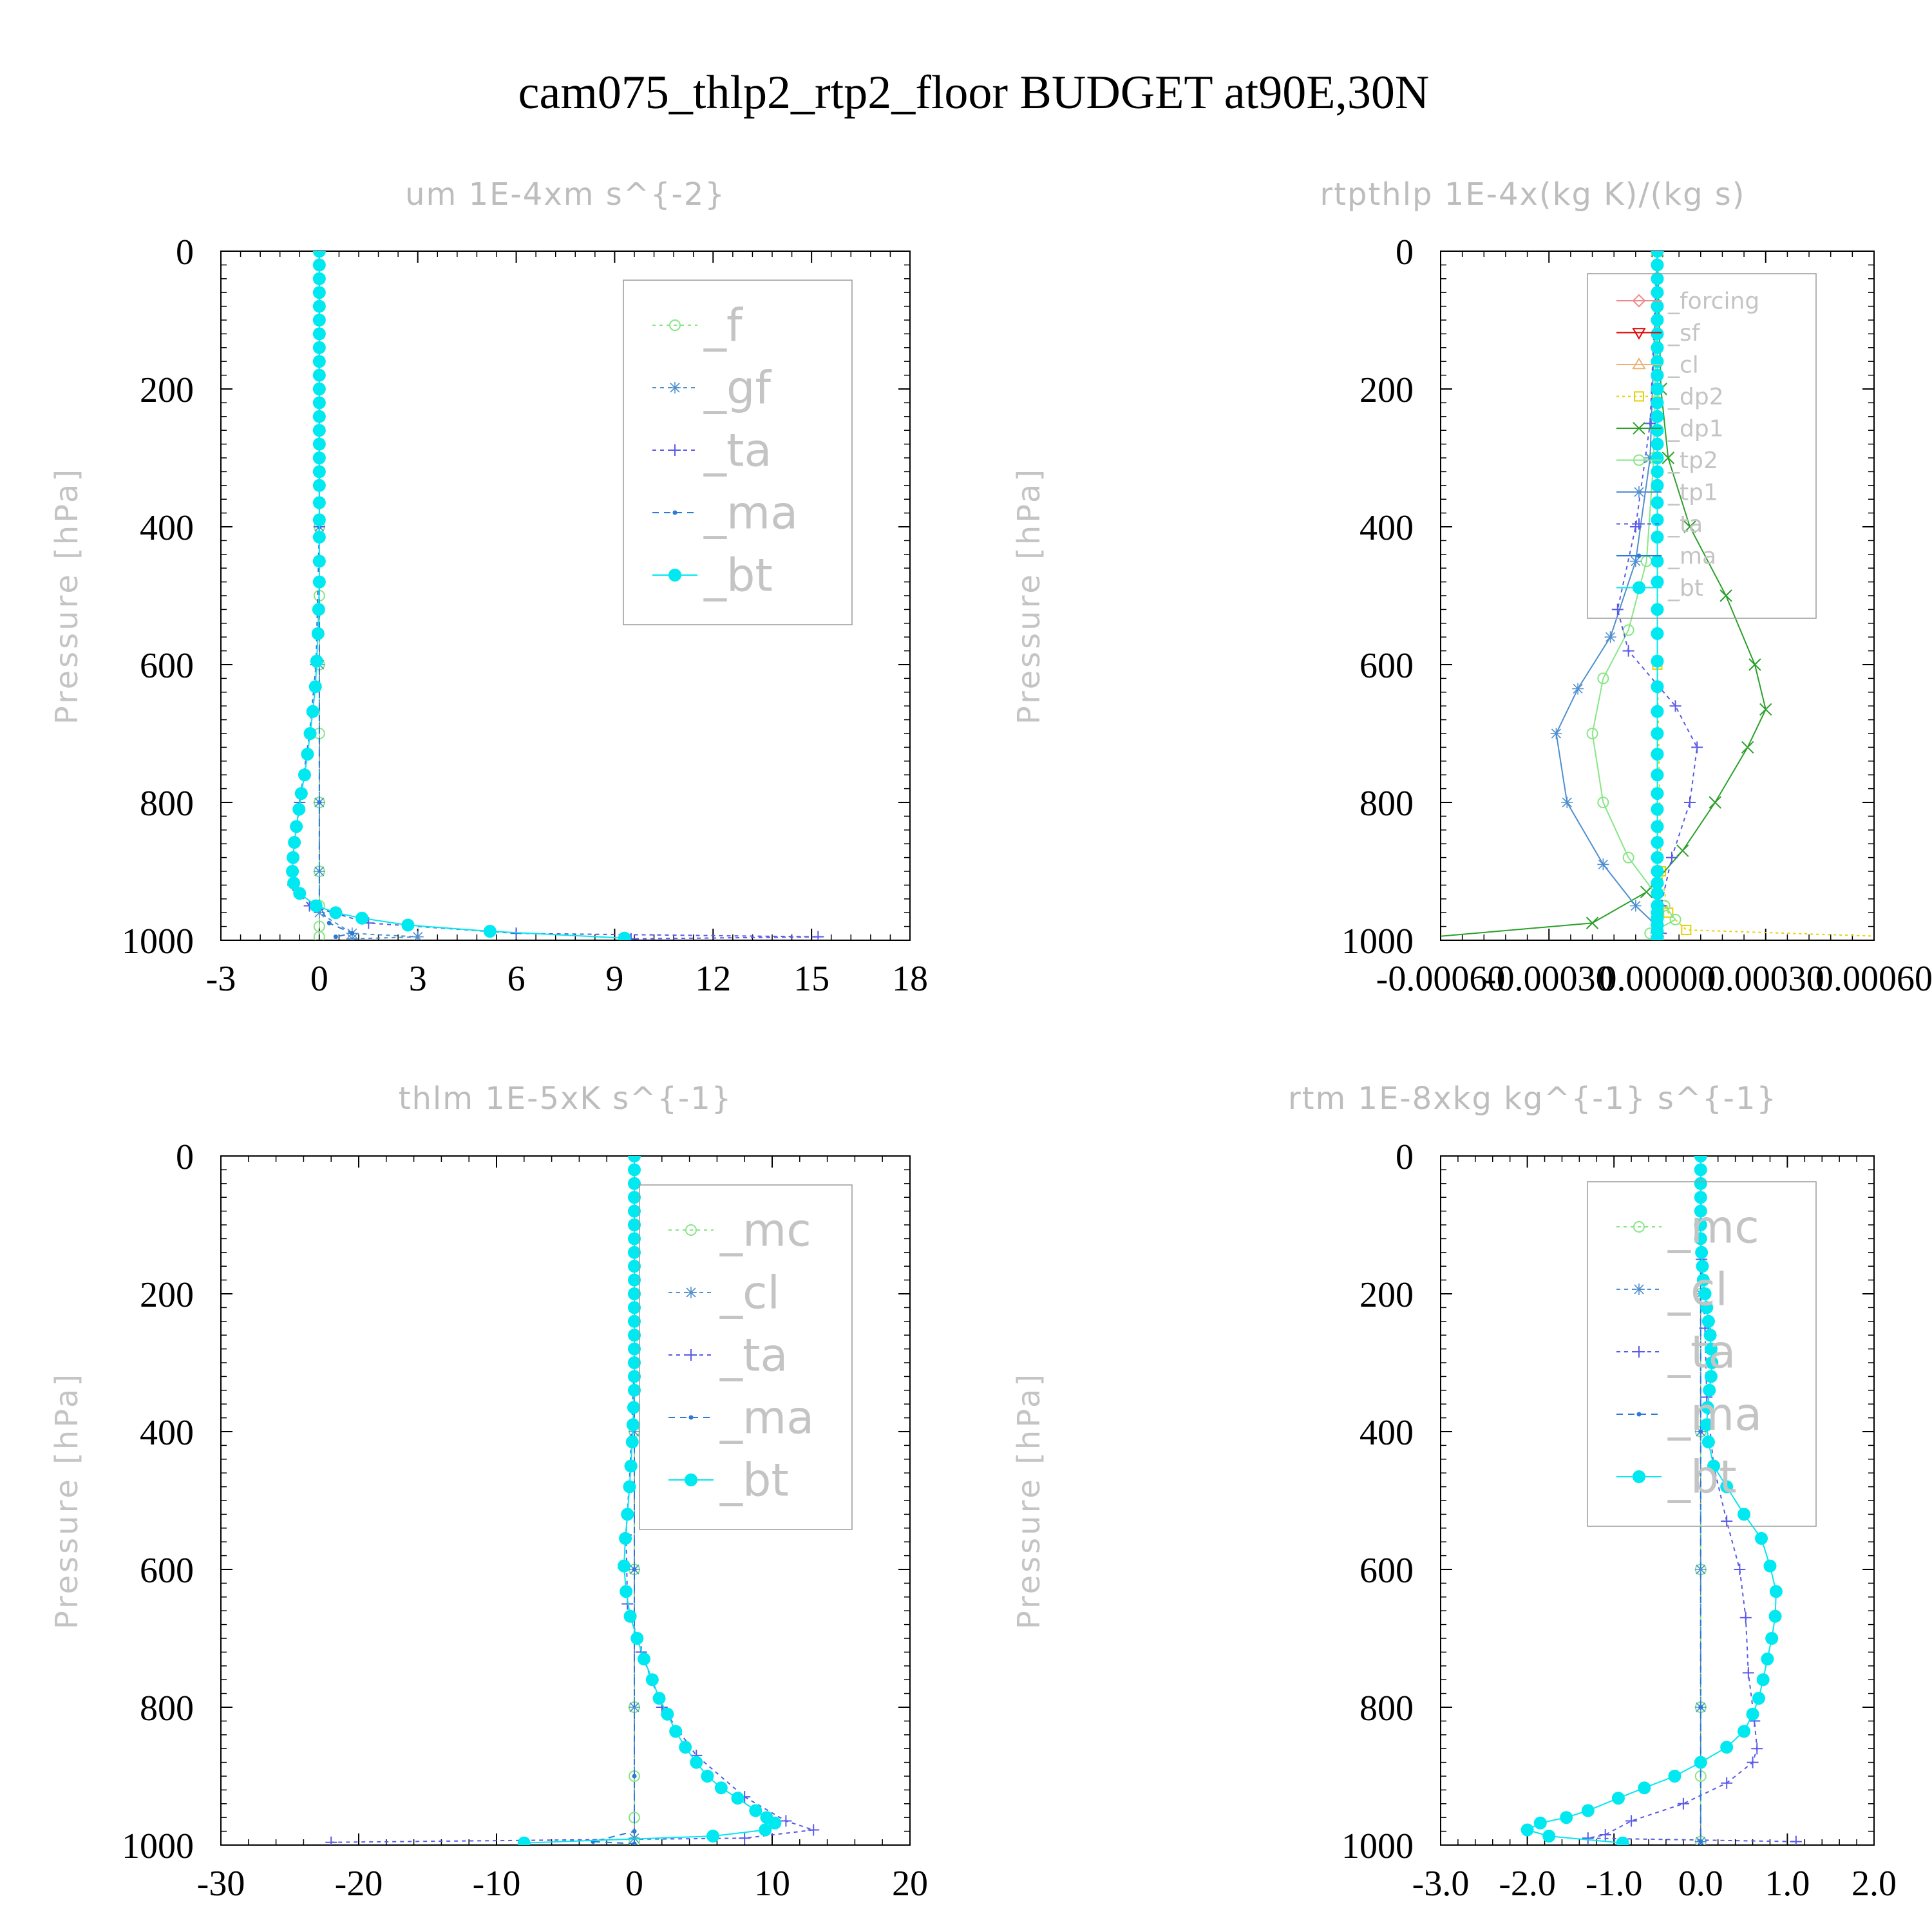  Describe the element at coordinates (1441, 979) in the screenshot. I see `x-tick-label: -0.00060` at that location.